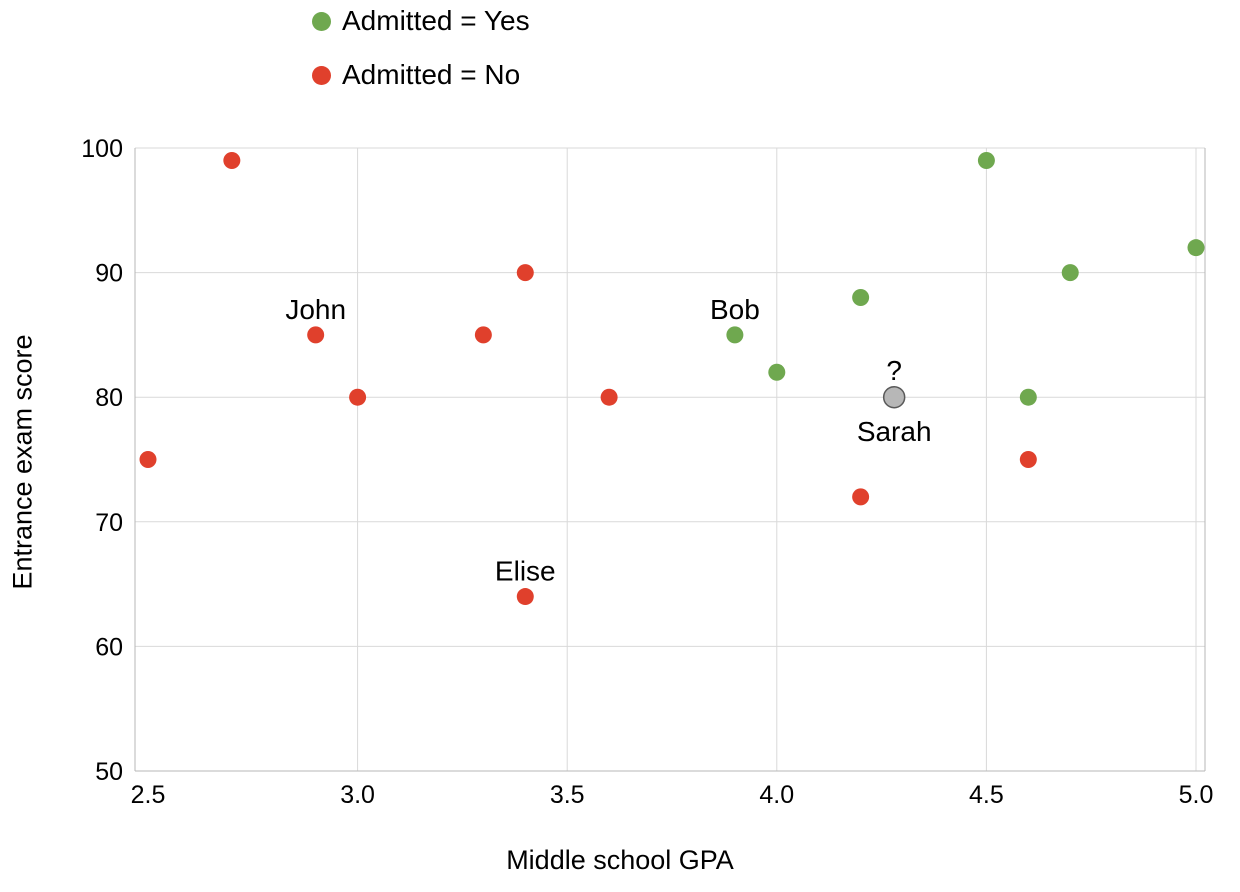 Image resolution: width=1240 pixels, height=892 pixels. Describe the element at coordinates (894, 431) in the screenshot. I see `point-label-sarah: Sarah` at that location.